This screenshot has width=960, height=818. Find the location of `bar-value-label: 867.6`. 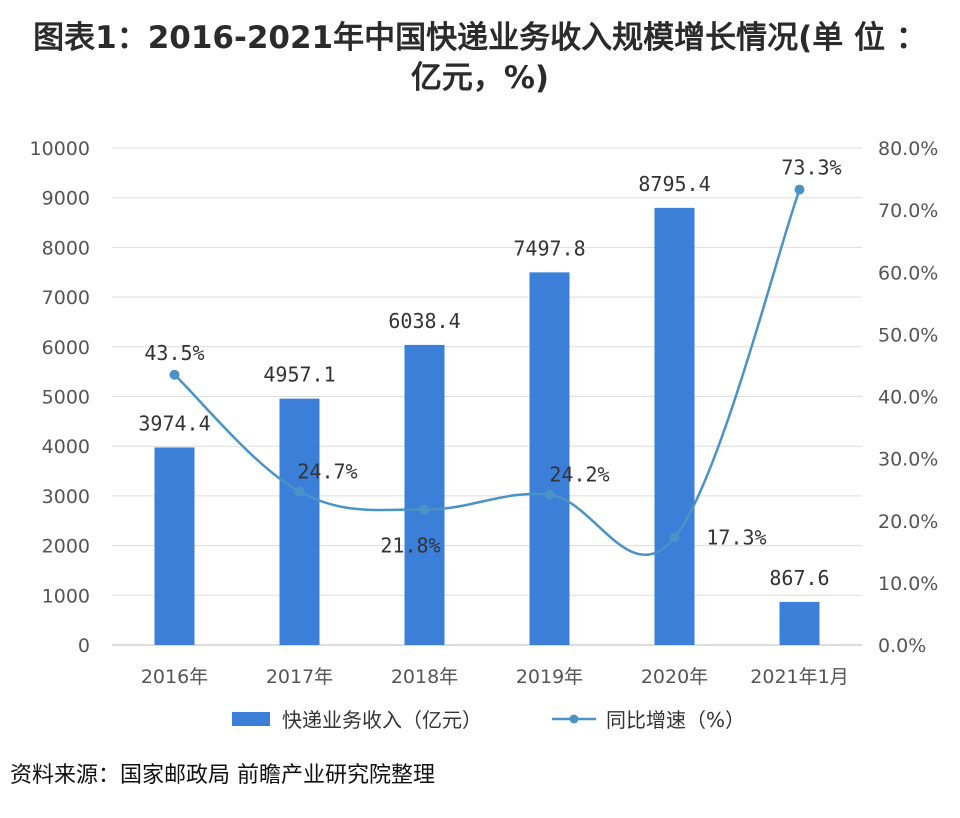

bar-value-label: 867.6 is located at coordinates (799, 578).